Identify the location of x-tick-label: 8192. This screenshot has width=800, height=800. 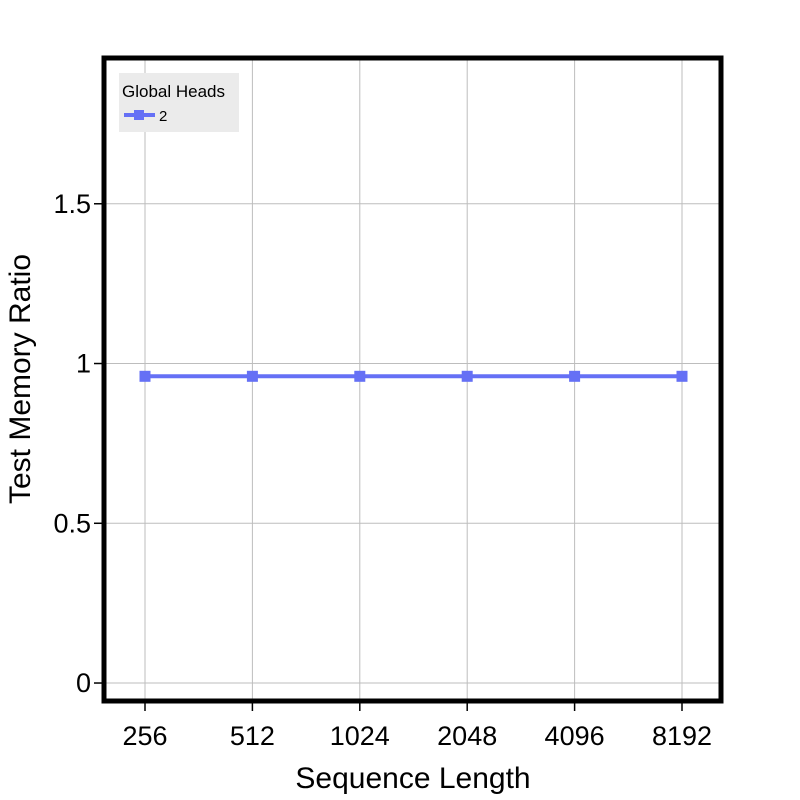
(682, 736).